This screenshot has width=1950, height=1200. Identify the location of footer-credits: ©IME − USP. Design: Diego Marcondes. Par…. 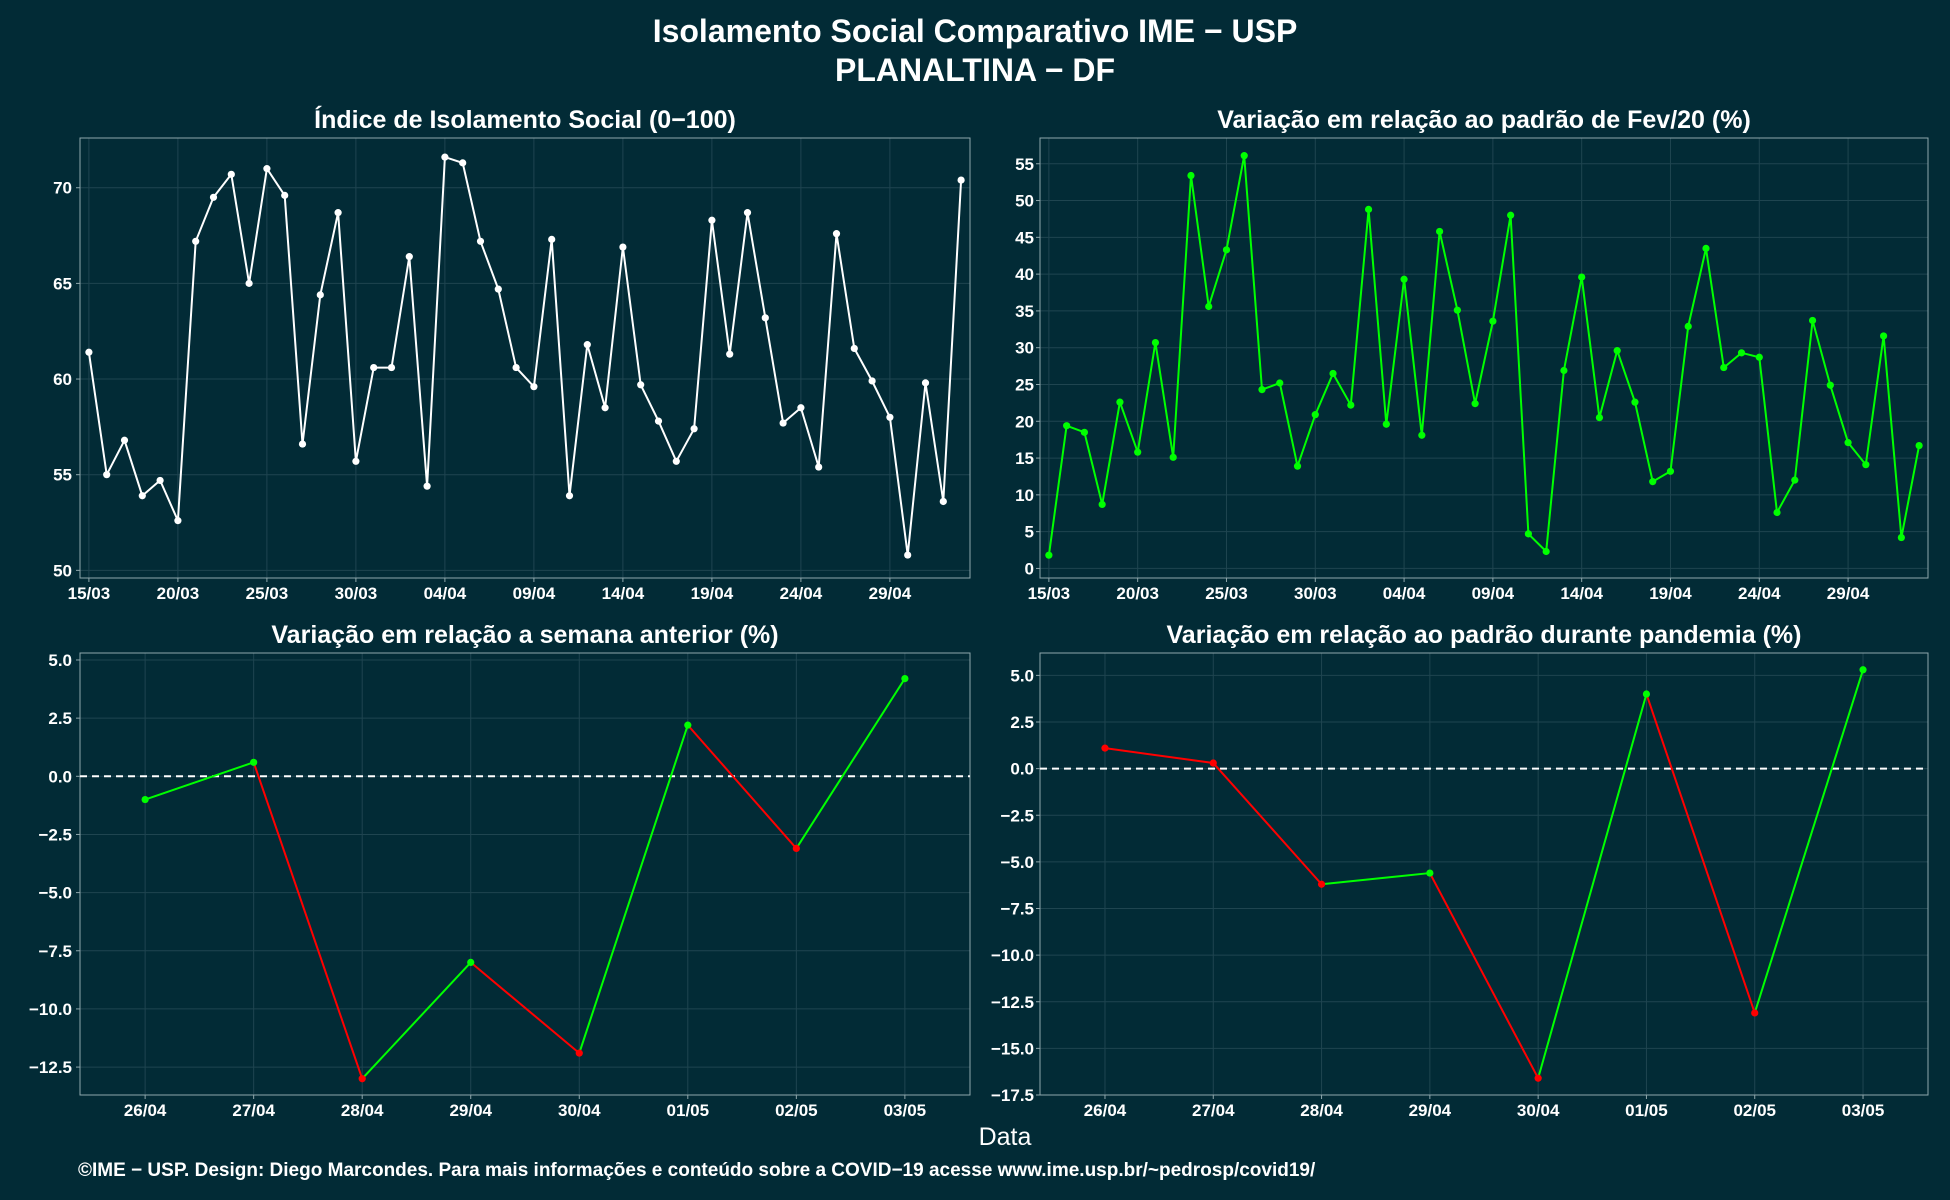
(697, 1170).